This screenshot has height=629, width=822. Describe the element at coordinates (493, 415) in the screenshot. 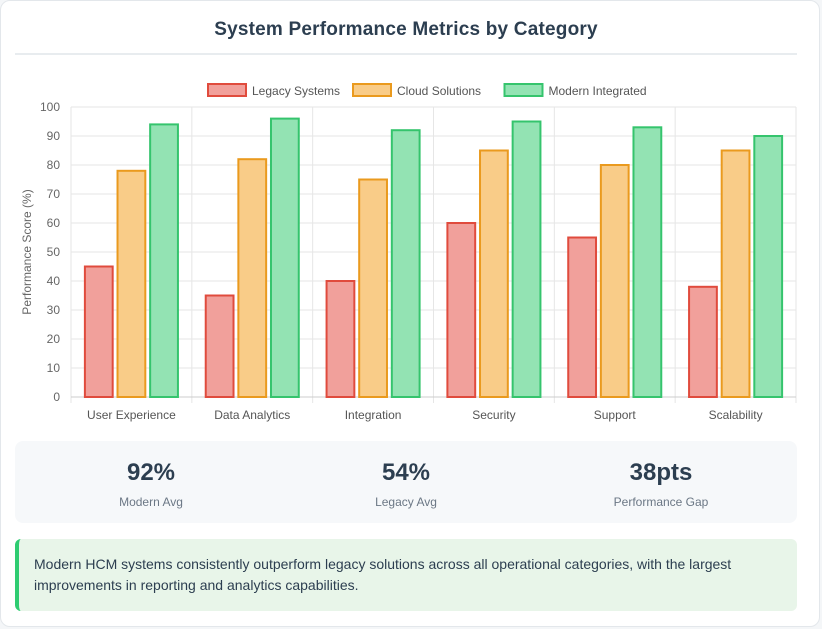

I see `x-tick-label: Security` at that location.